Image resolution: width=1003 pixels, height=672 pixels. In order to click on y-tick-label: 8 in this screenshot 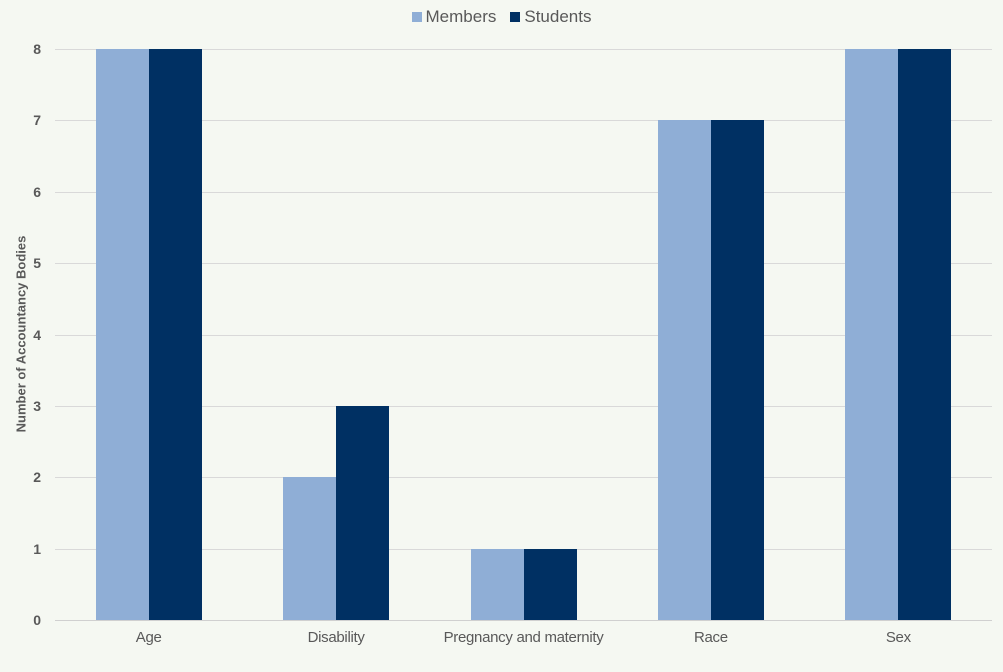, I will do `click(37, 49)`.